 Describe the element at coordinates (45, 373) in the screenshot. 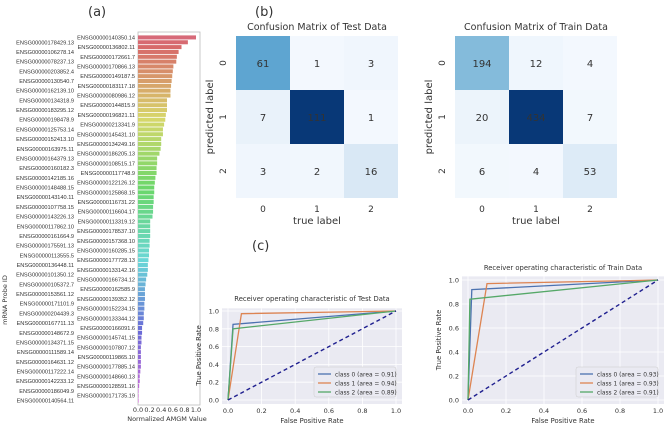

I see `bar-label: ENSG00000117222.14` at that location.